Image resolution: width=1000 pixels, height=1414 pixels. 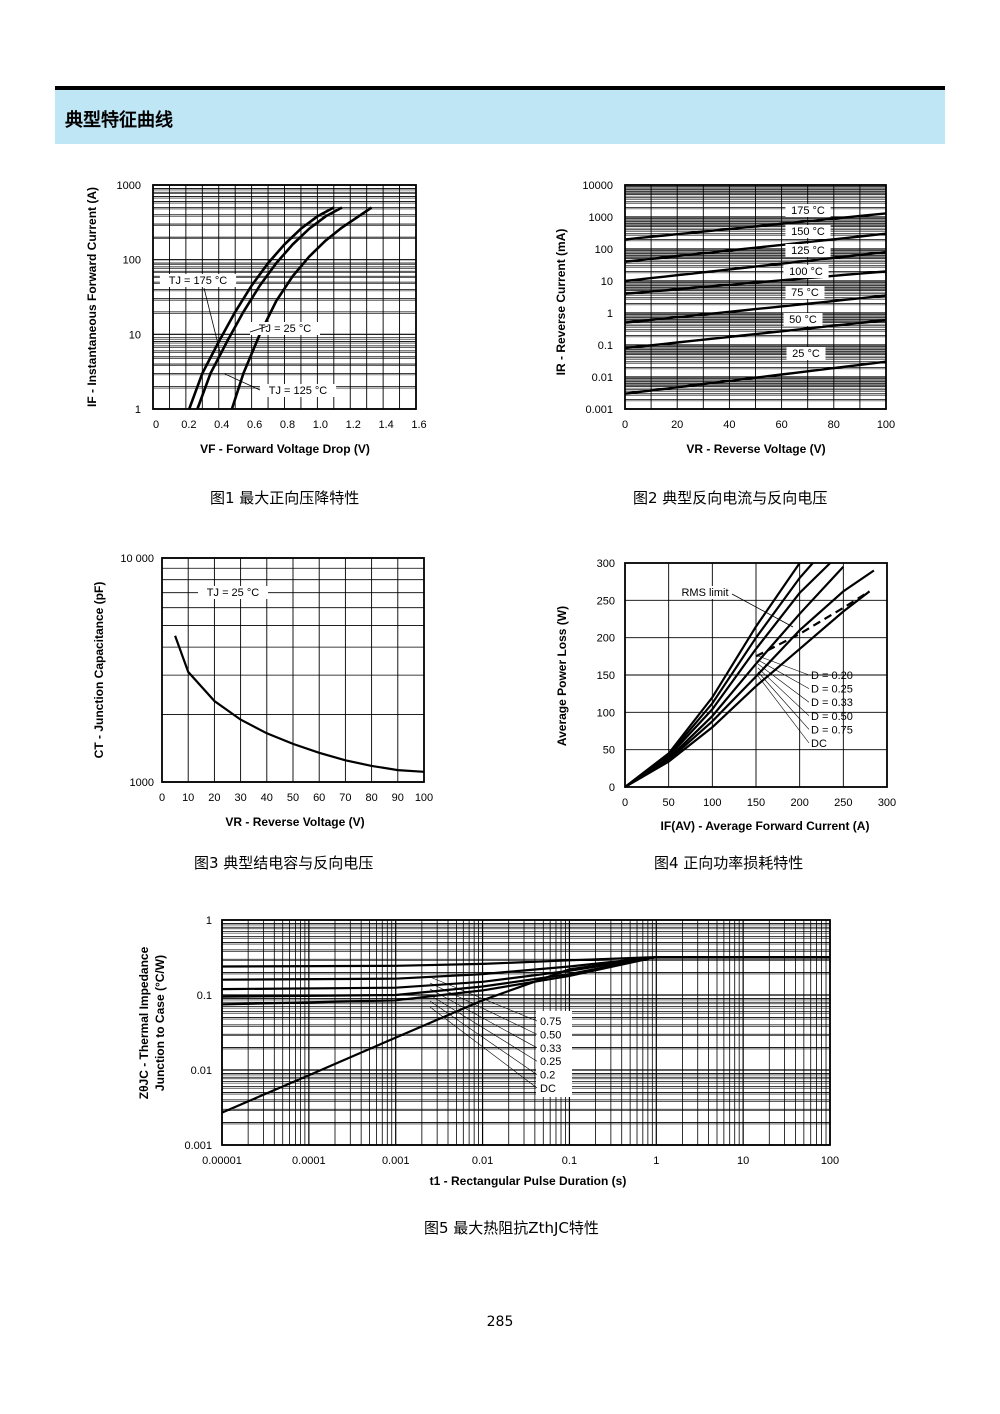 I want to click on x-tick-label: 1.0, so click(x=320, y=425).